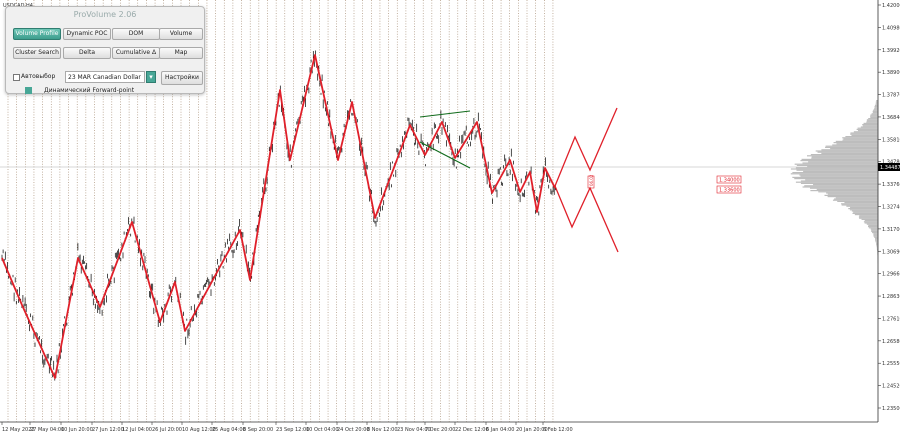  What do you see at coordinates (16, 77) in the screenshot?
I see `auto-select-checkbox` at bounding box center [16, 77].